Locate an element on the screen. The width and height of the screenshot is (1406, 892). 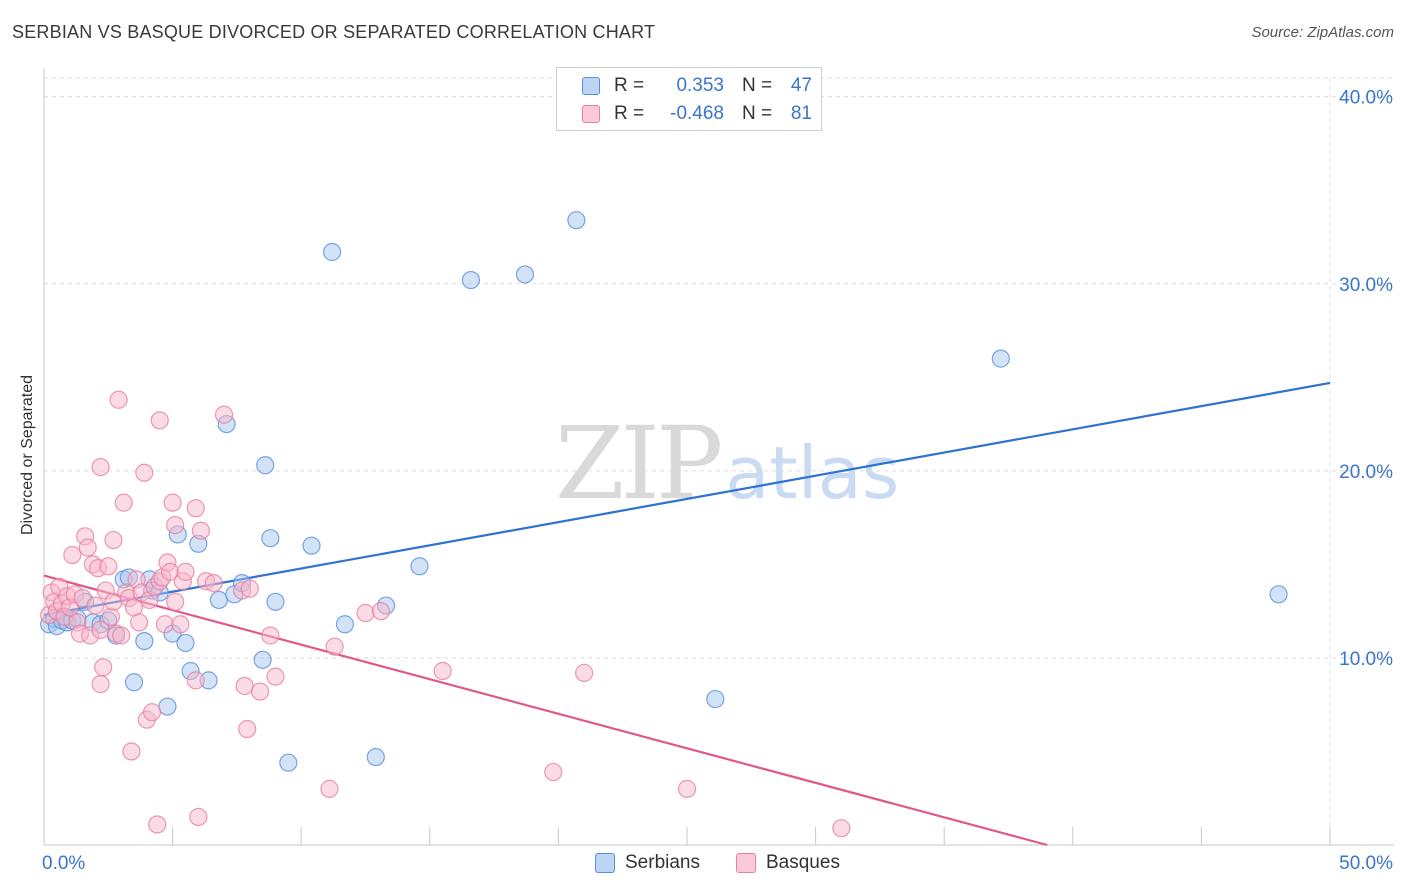
stats-legend: R = 0.353 N = 47 R = -0.468 N = 81 is located at coordinates (689, 99).